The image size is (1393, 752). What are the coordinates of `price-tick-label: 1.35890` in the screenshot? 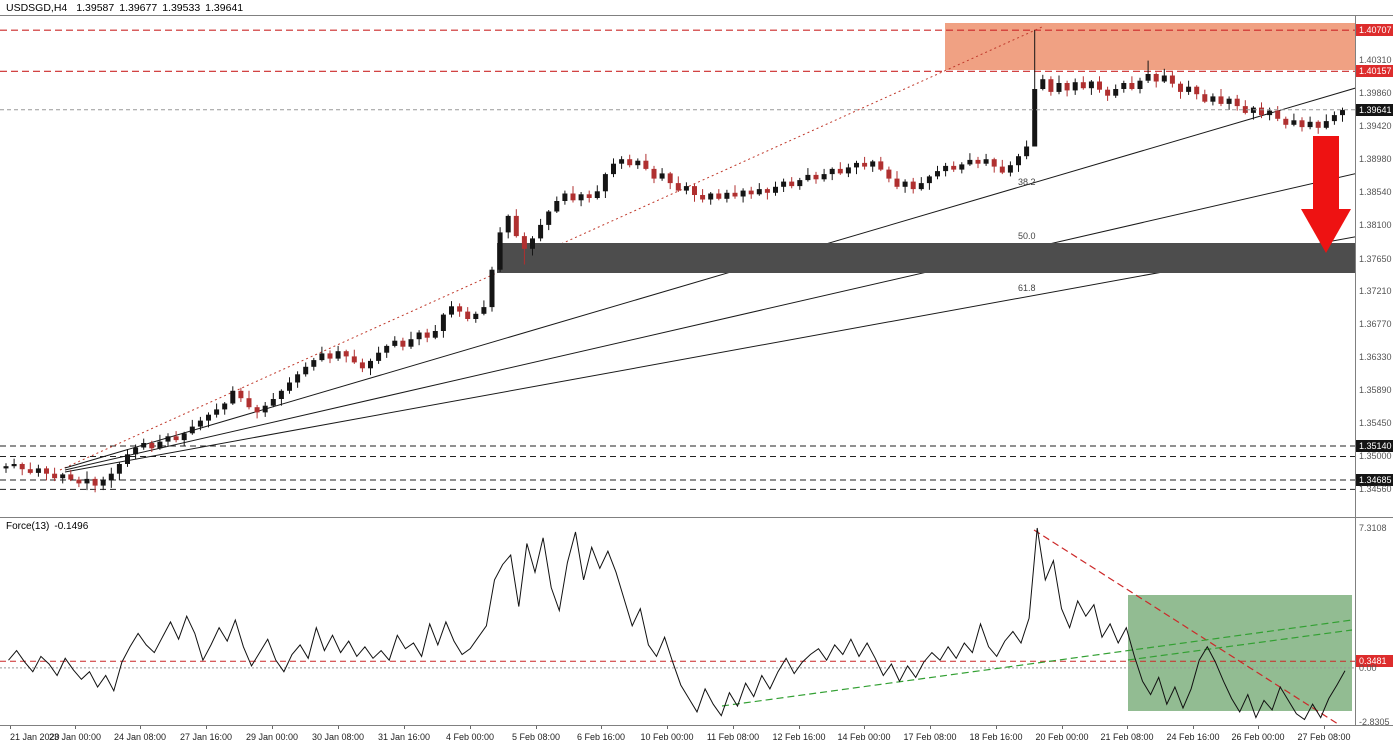 It's located at (1375, 390).